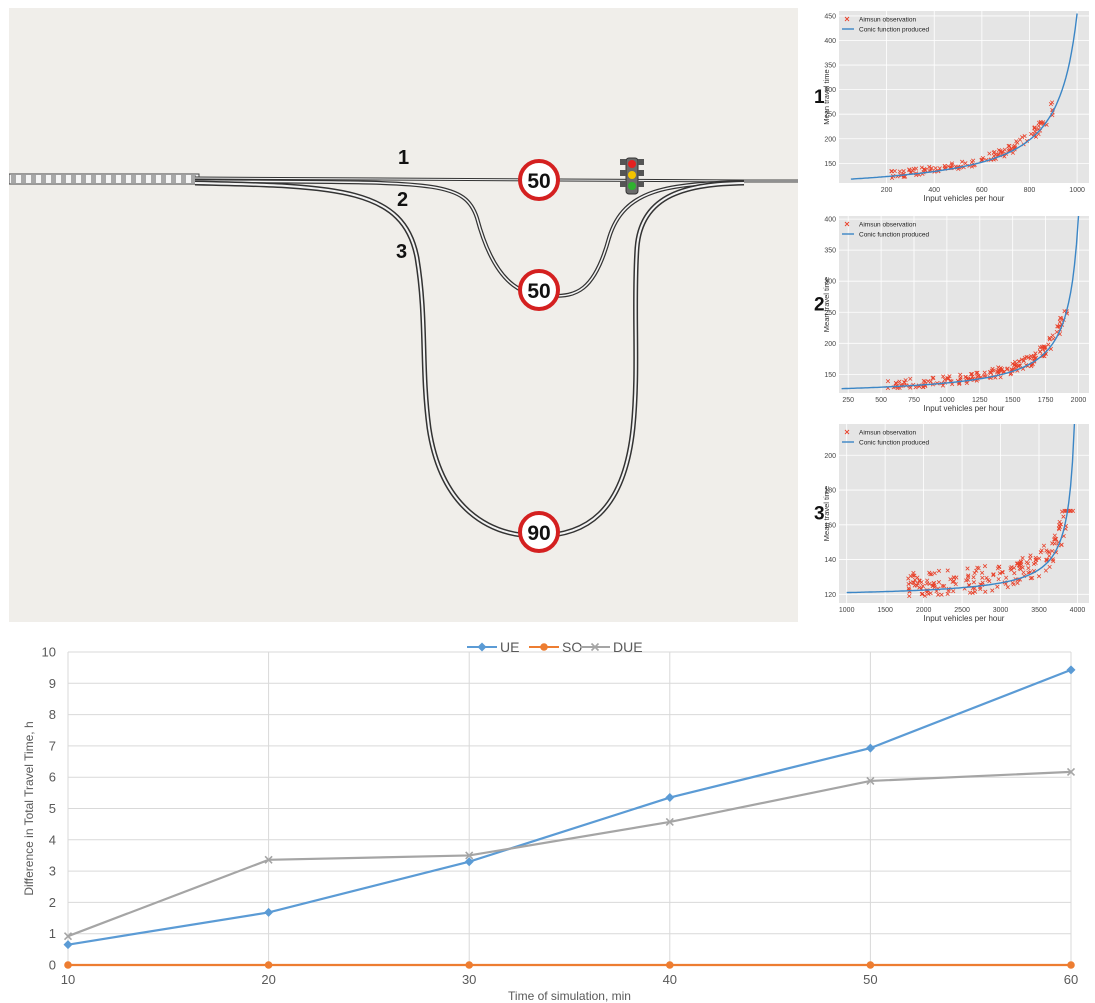  What do you see at coordinates (819, 97) in the screenshot?
I see `panel-label: 1` at bounding box center [819, 97].